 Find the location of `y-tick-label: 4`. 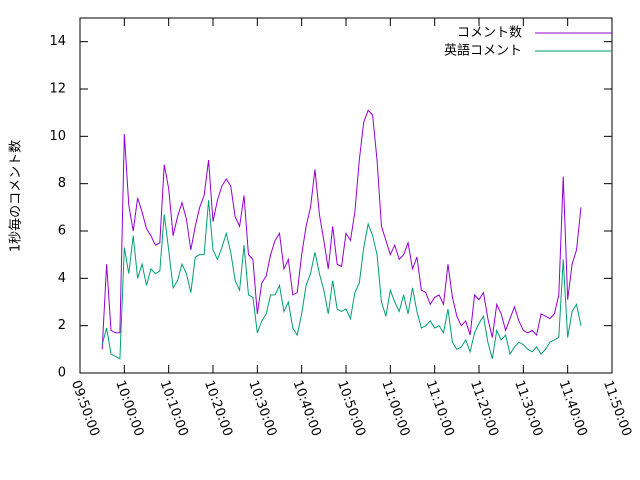

y-tick-label: 4 is located at coordinates (62, 278).